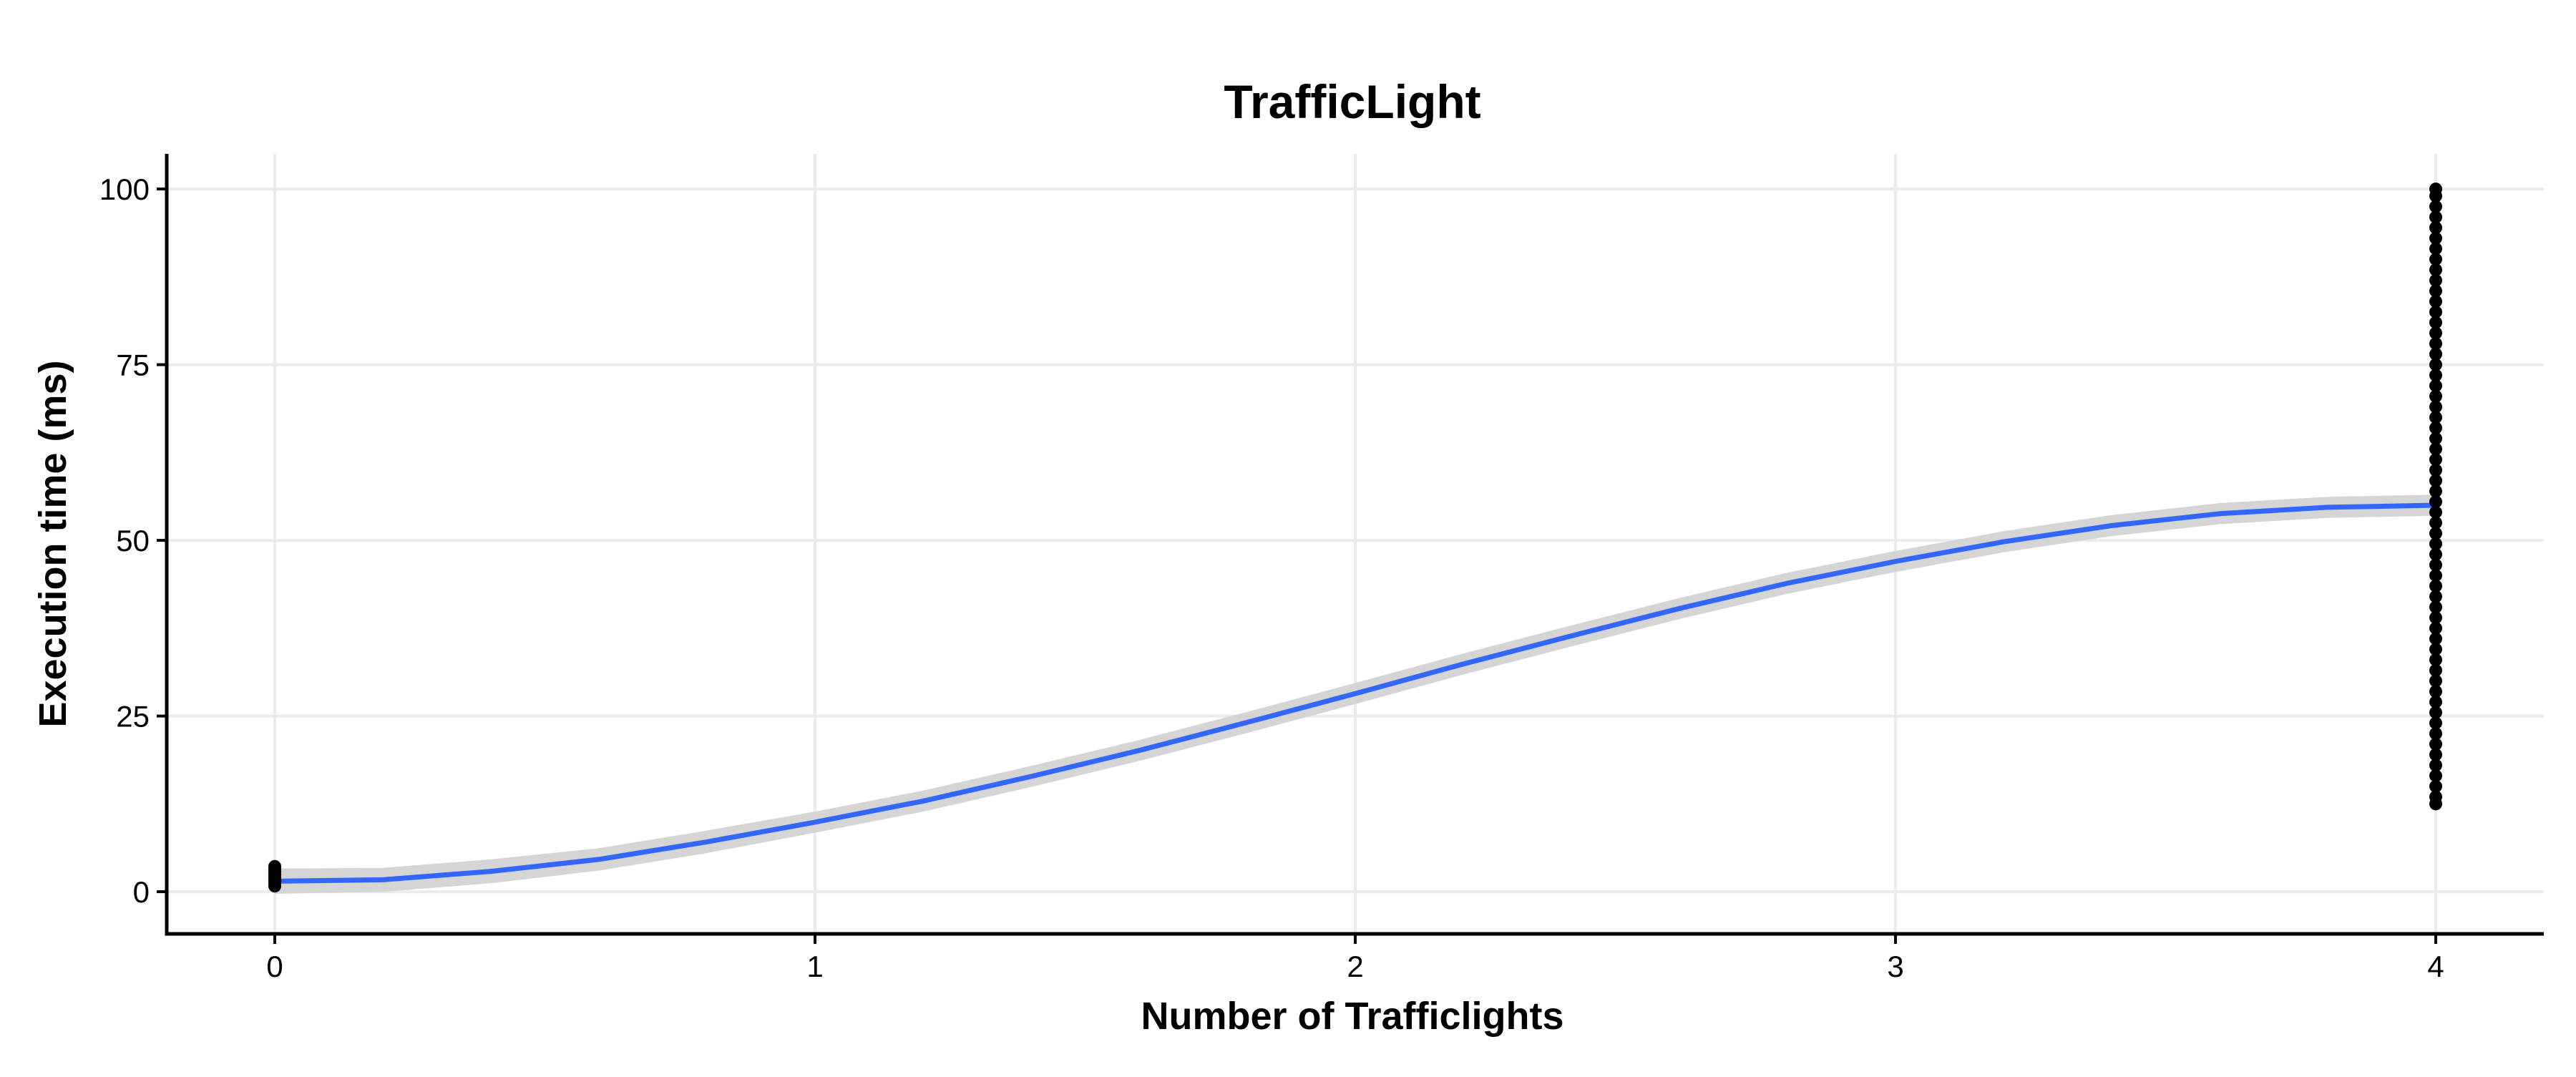 The image size is (2576, 1077). I want to click on x-tick-label: 3, so click(1895, 967).